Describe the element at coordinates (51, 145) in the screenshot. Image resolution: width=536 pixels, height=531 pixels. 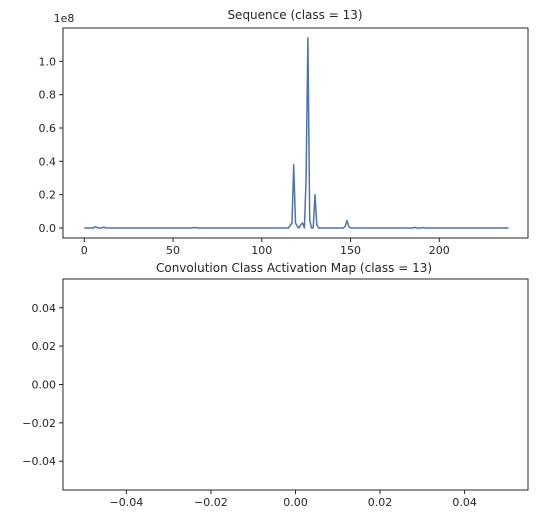
I see `sequence-y-axis: 0.0 0.2 0.4 0.6 0.8 1.0` at that location.